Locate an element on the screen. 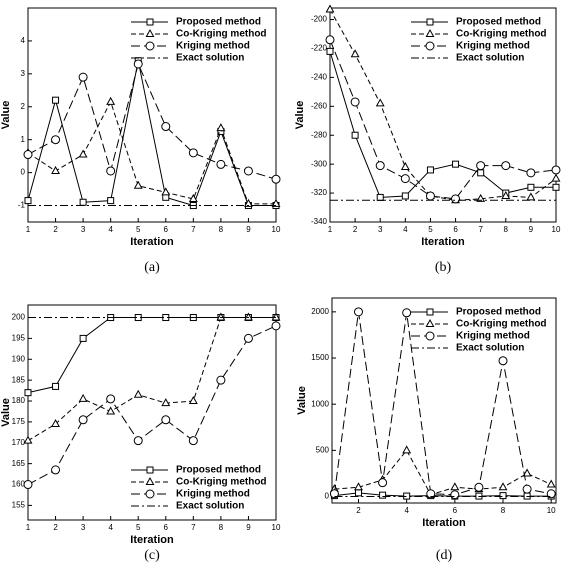  y-tick-label: 4 is located at coordinates (23, 40).